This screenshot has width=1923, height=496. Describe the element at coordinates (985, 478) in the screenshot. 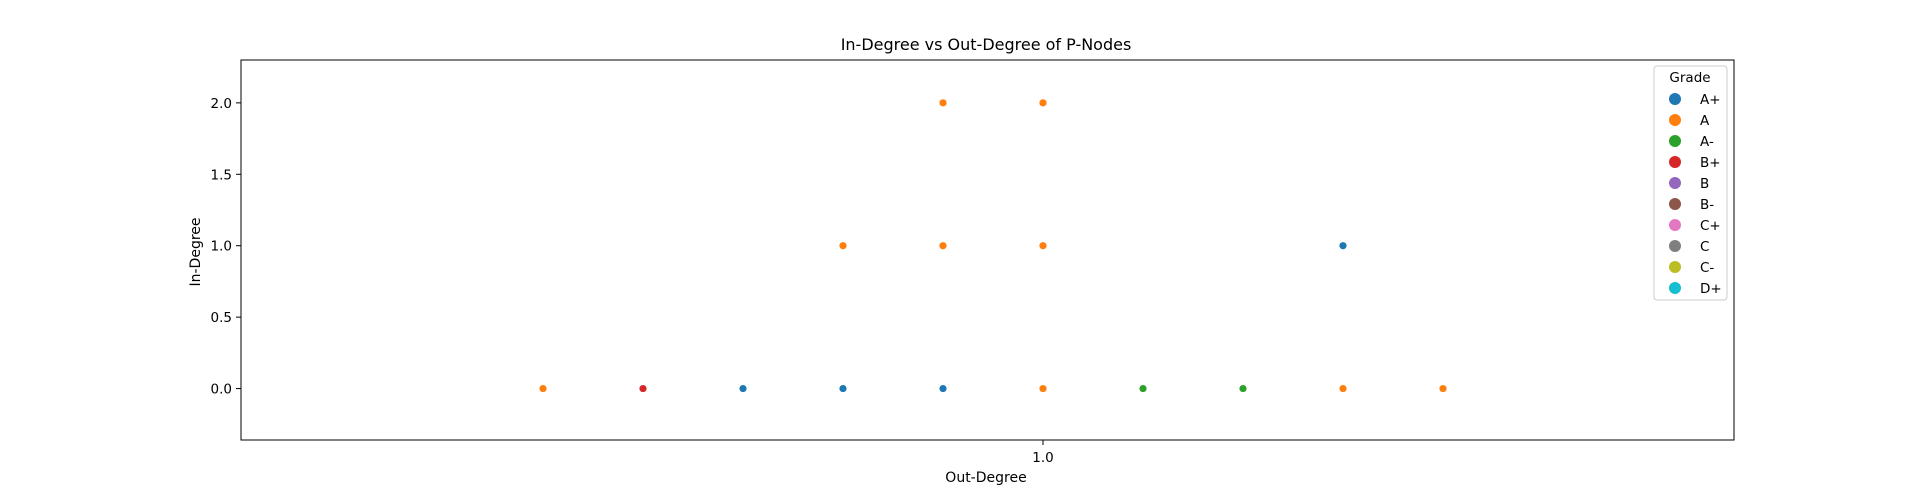

I see `x-axis-label: Out-Degree` at that location.